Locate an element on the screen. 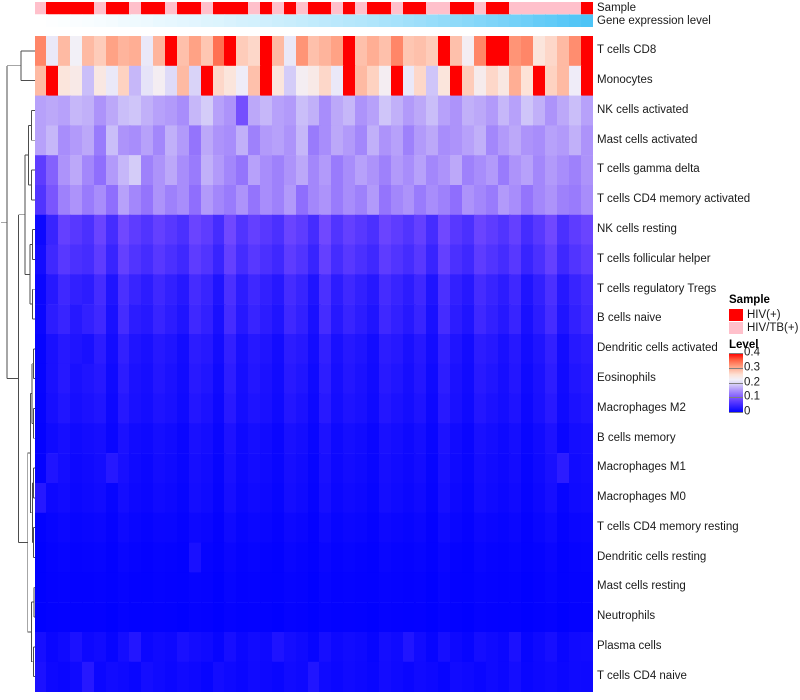 The width and height of the screenshot is (800, 700). row-label: Macrophages M1 is located at coordinates (641, 467).